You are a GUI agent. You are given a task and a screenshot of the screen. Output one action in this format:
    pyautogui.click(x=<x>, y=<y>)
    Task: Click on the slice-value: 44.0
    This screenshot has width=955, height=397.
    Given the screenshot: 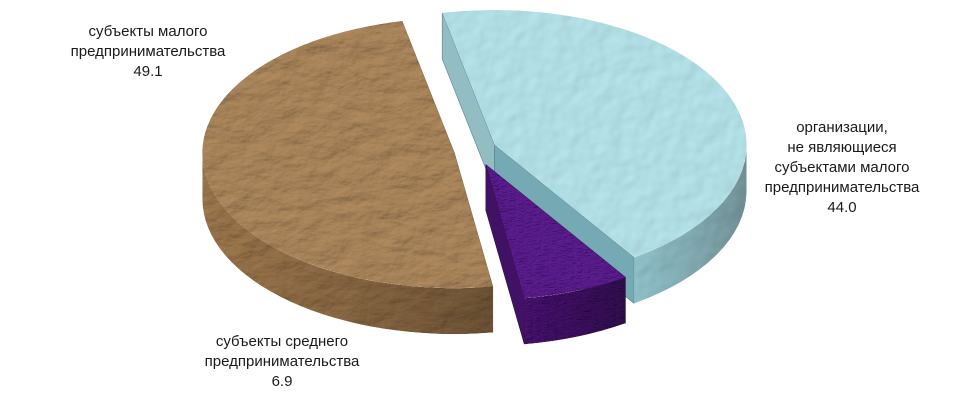 What is the action you would take?
    pyautogui.click(x=842, y=207)
    